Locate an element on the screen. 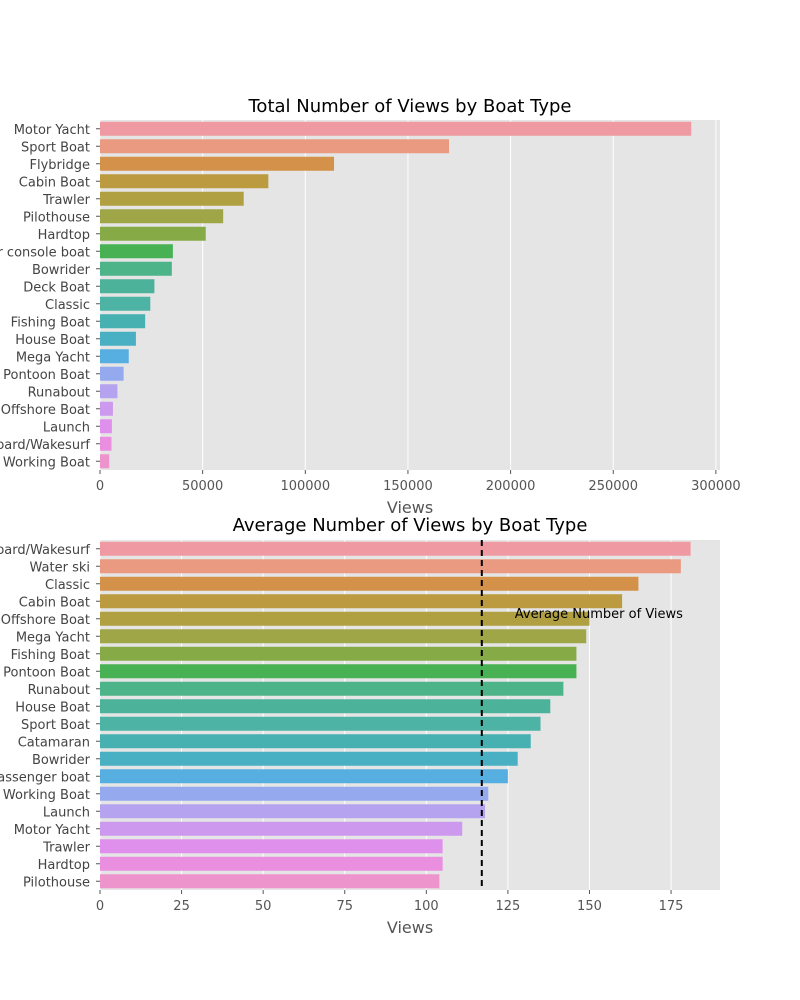 The image size is (800, 1000). x-tick-label: 200000 is located at coordinates (511, 486).